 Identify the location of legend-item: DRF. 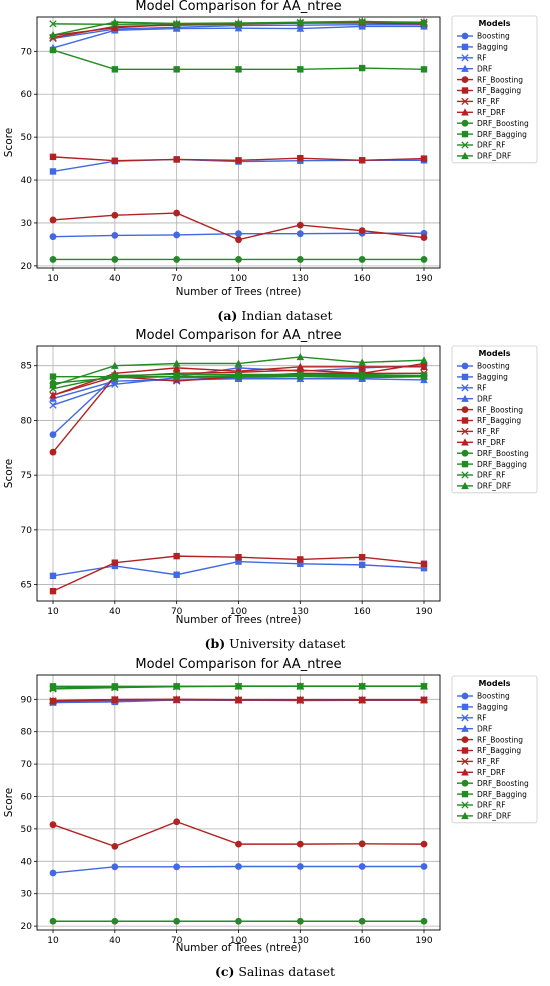
(474, 398).